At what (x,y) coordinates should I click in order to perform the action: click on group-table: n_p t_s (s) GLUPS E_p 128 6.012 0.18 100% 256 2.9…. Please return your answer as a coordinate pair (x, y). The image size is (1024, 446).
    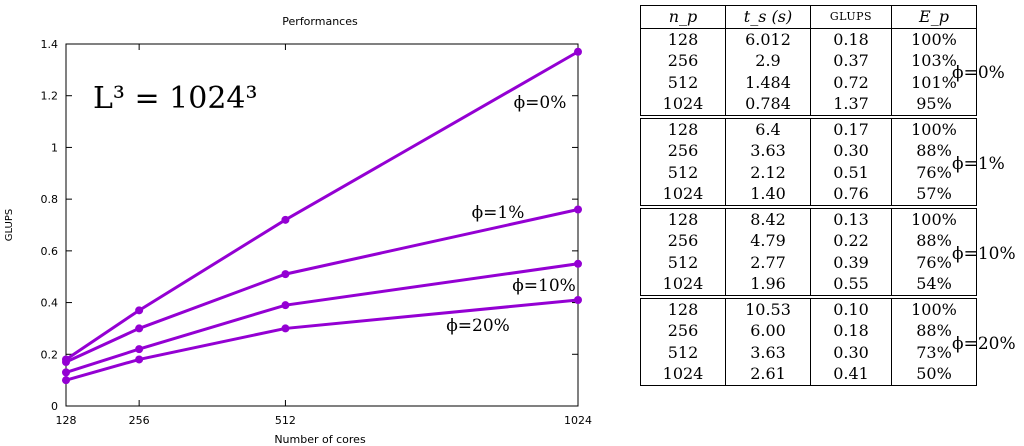
    Looking at the image, I should click on (808, 60).